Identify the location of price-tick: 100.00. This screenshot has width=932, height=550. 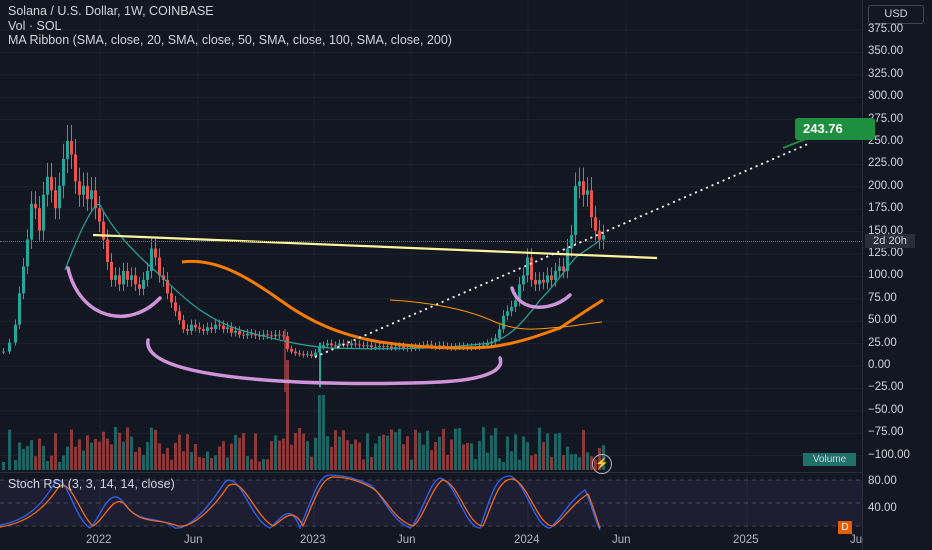
(886, 275).